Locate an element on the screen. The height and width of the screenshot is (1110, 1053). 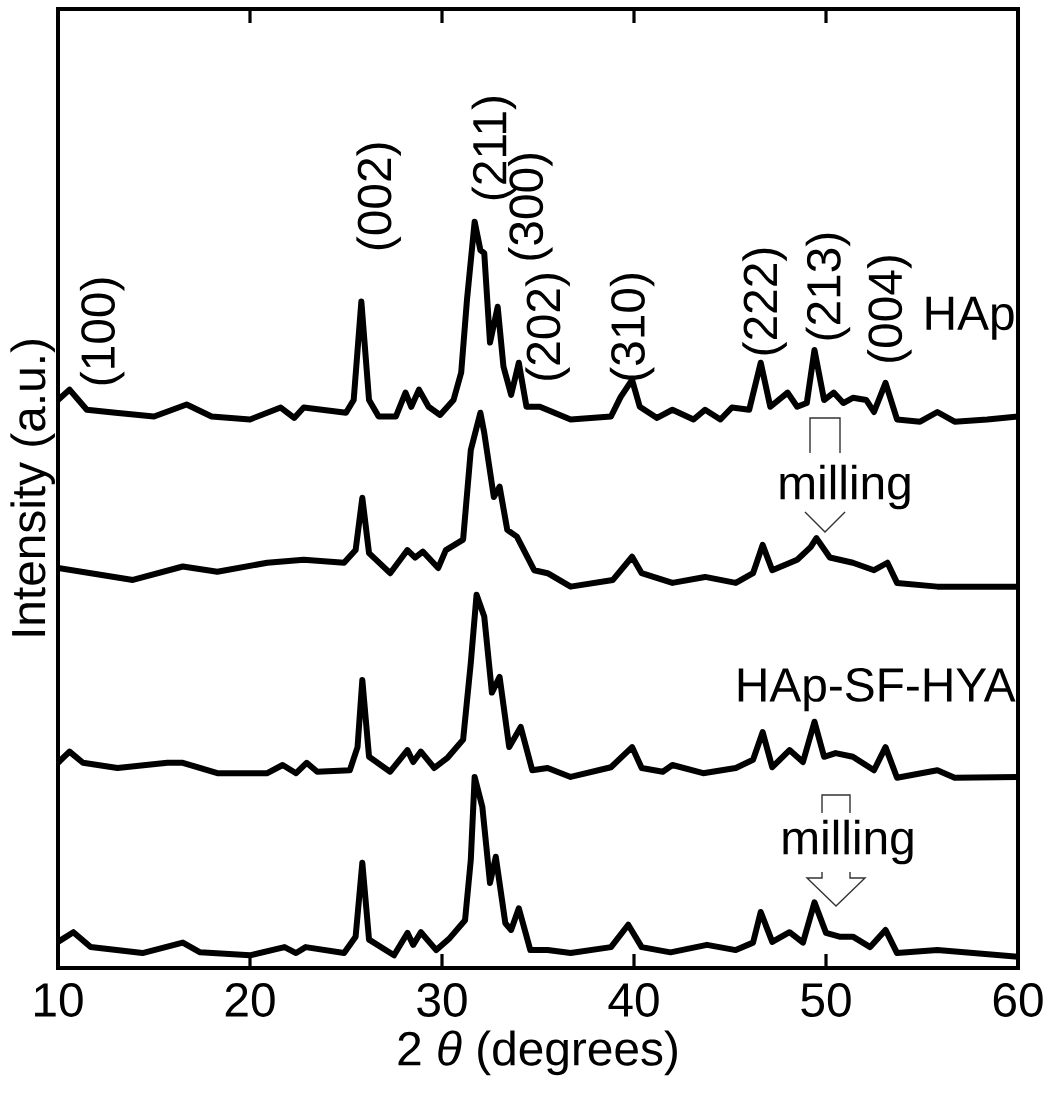
annotation: (004) is located at coordinates (889, 309).